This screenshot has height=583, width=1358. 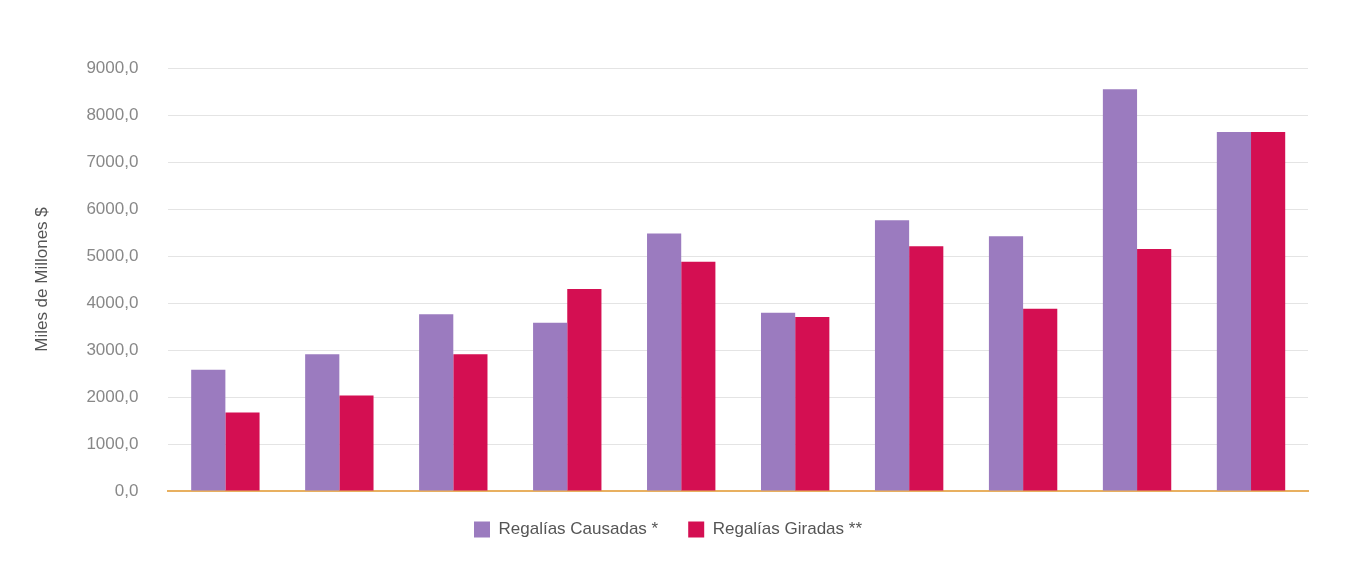 I want to click on y-tick-label: 8000,0, so click(x=112, y=114).